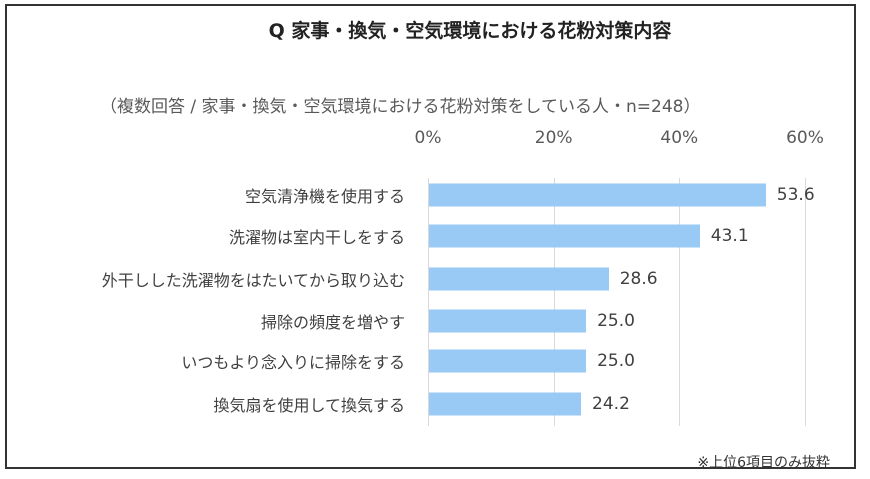 Image resolution: width=870 pixels, height=479 pixels. Describe the element at coordinates (679, 138) in the screenshot. I see `tick-label: 40%` at that location.